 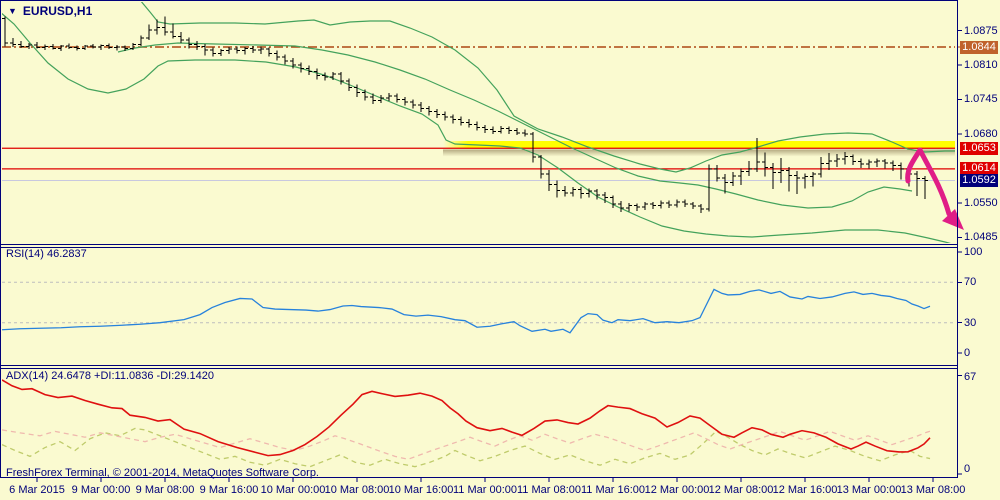 I want to click on adx-main-line, so click(x=466, y=418).